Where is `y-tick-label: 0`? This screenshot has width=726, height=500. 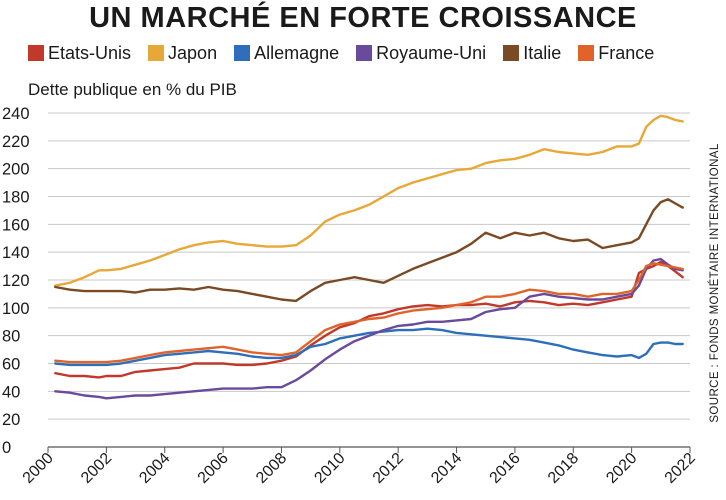
y-tick-label: 0 is located at coordinates (6, 448).